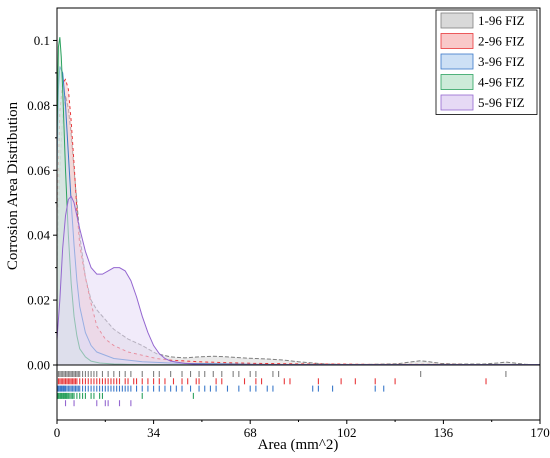 This screenshot has width=550, height=458. I want to click on legend-label: 4-96 FIZ, so click(501, 82).